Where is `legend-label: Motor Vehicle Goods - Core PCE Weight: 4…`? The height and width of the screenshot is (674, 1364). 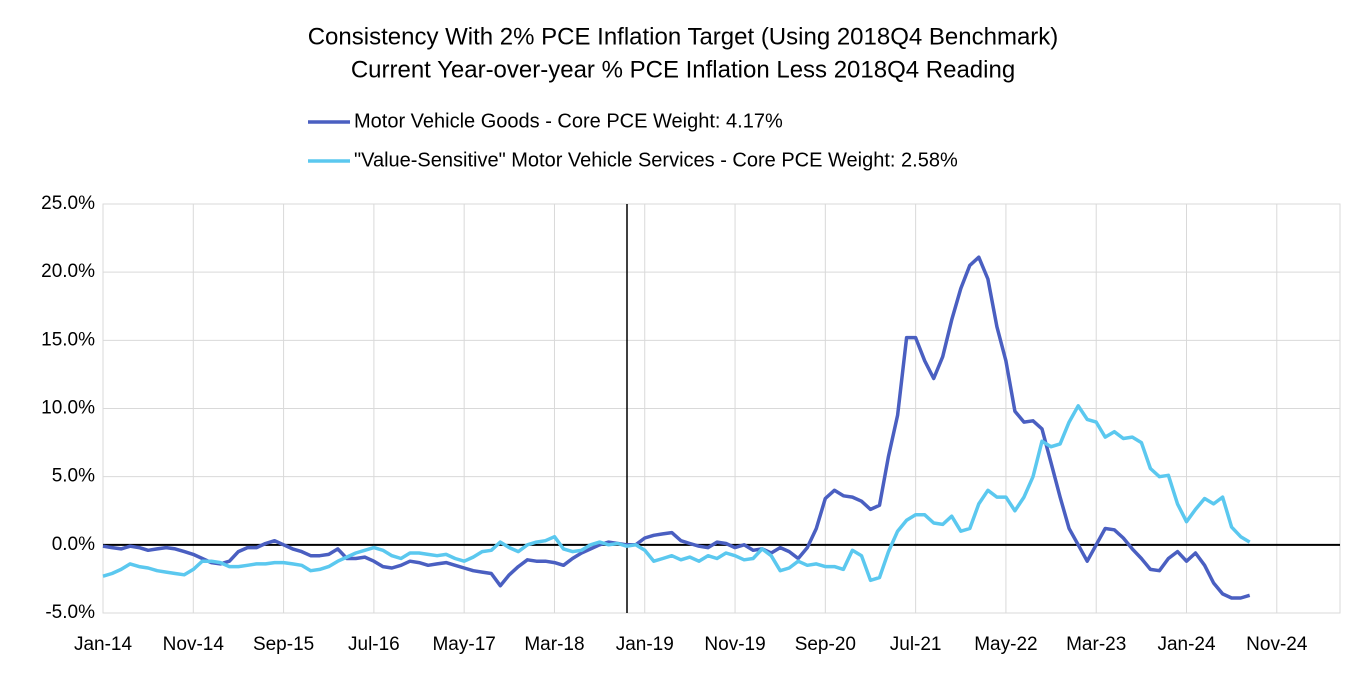 legend-label: Motor Vehicle Goods - Core PCE Weight: 4… is located at coordinates (568, 121).